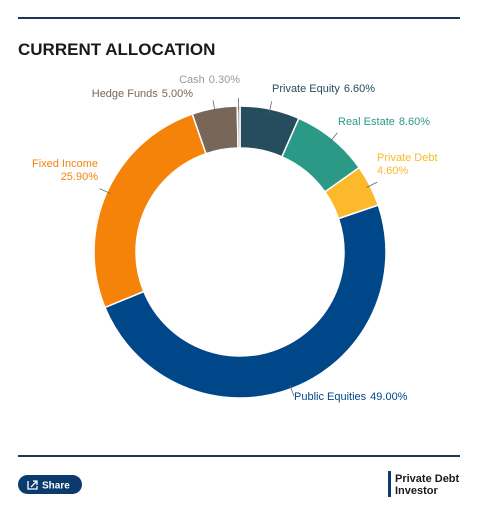  I want to click on category-label: Private Debt, so click(407, 158).